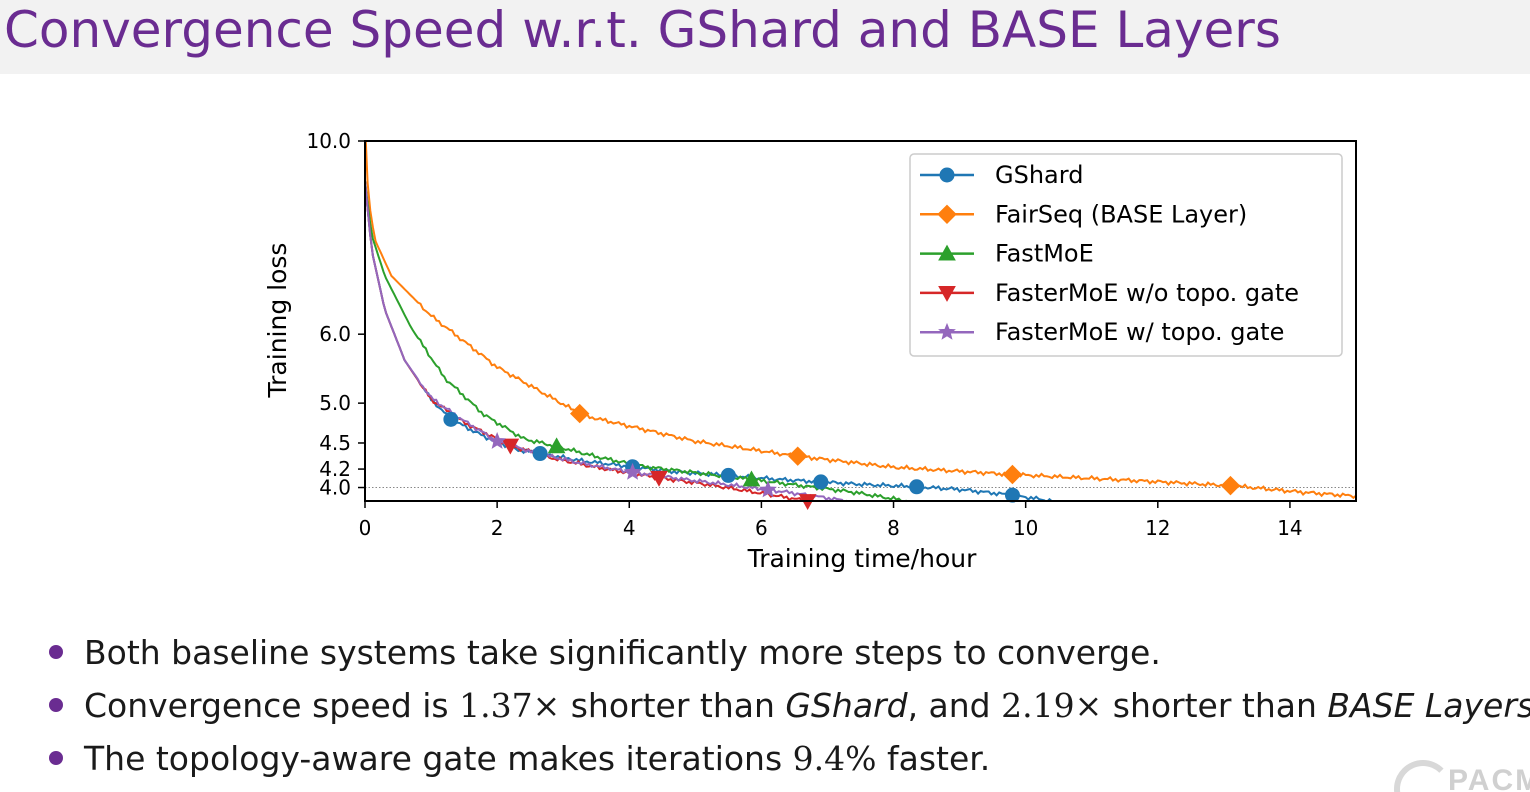  I want to click on y-tick-label: 4.2, so click(335, 469).